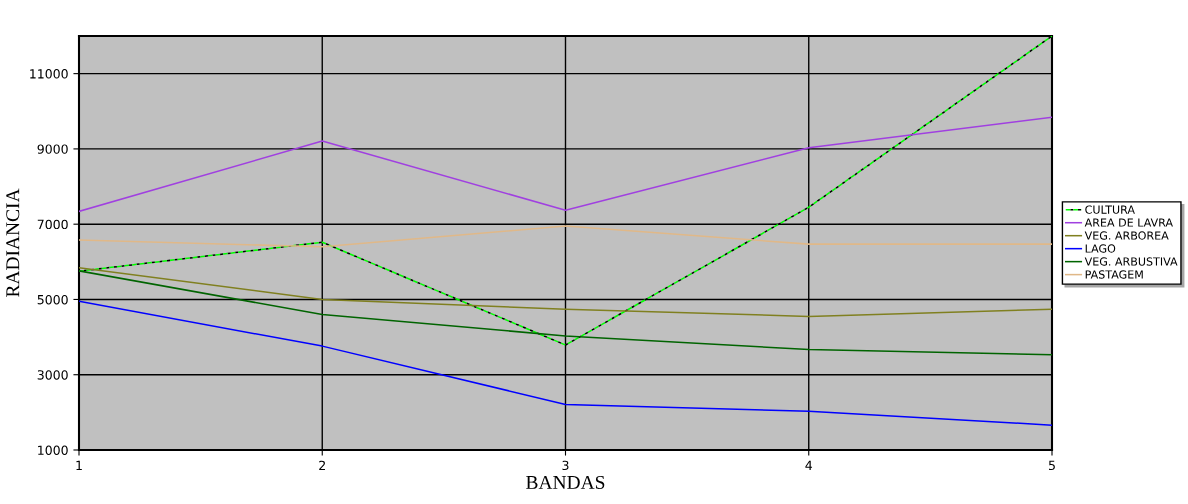 This screenshot has height=504, width=1188. I want to click on legend-label: PASTAGEM, so click(1114, 274).